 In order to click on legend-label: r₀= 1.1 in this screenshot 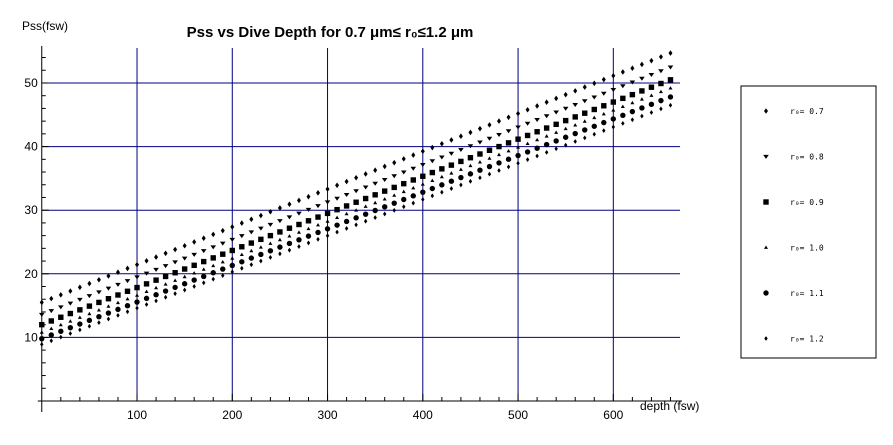, I will do `click(807, 293)`.